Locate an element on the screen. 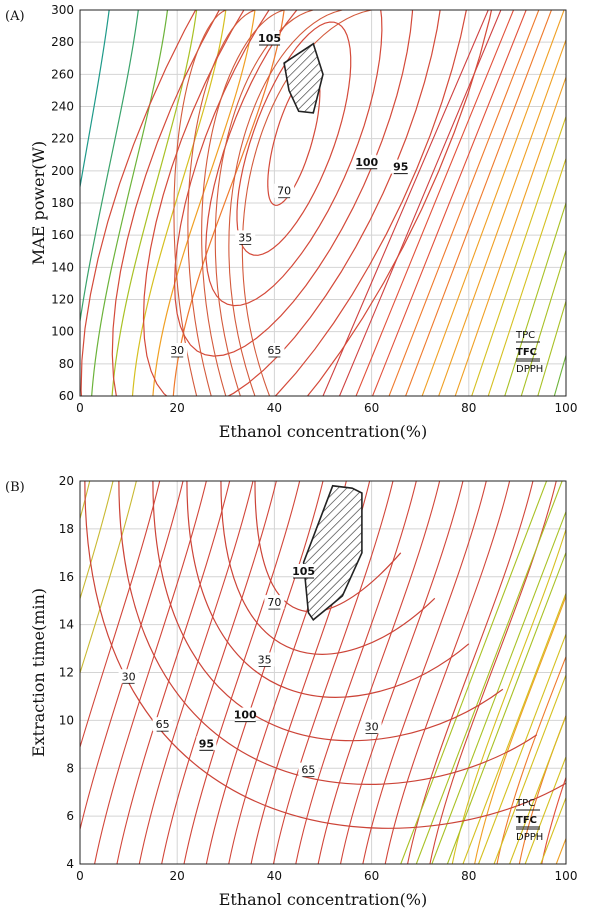 This screenshot has height=922, width=589. x-tick-label-b: 40 is located at coordinates (274, 876).